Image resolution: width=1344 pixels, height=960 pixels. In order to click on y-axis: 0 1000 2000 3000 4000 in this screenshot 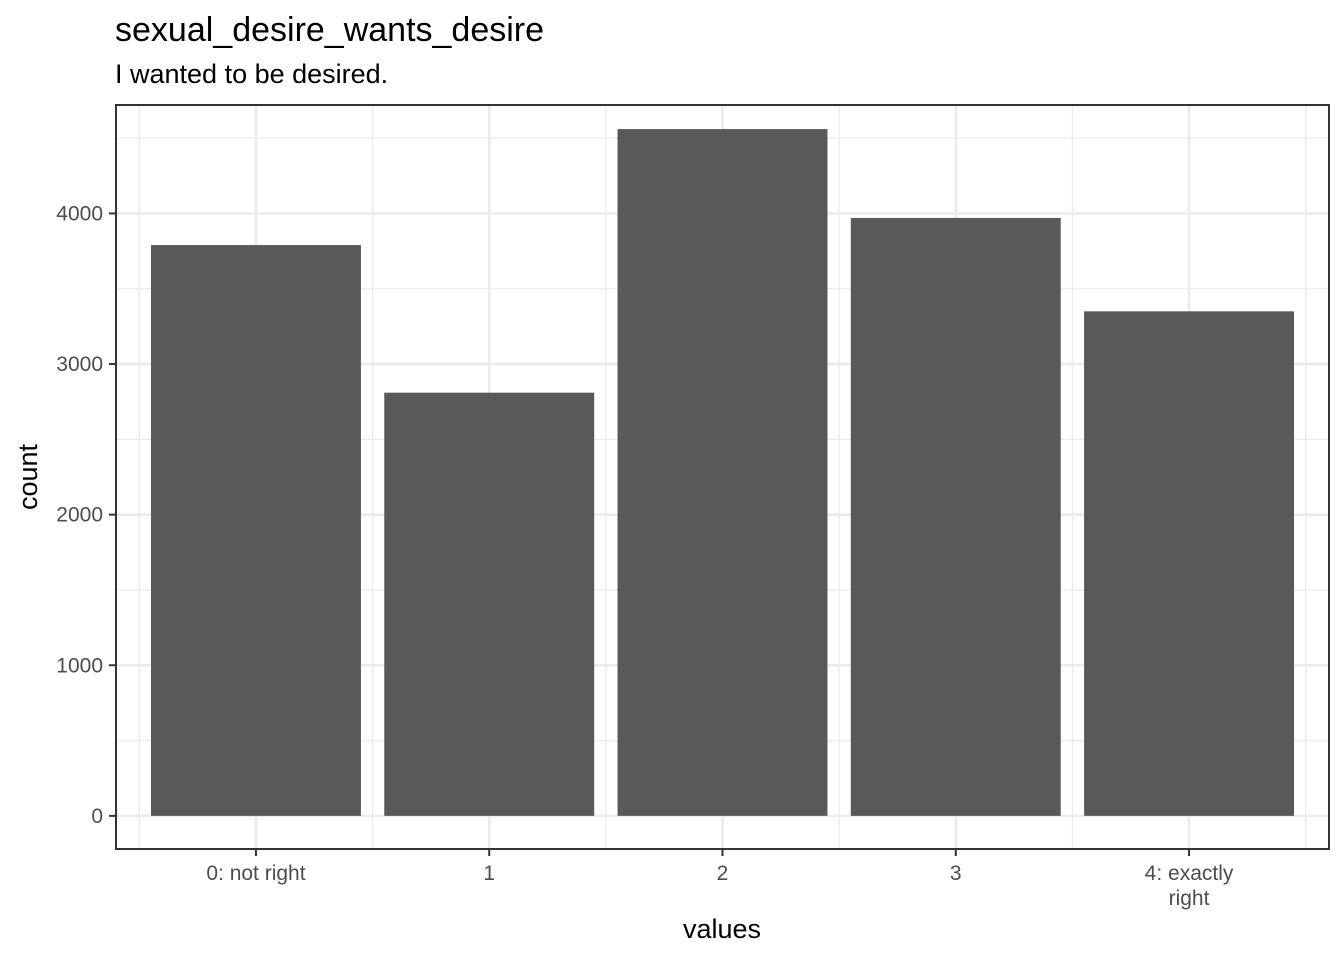, I will do `click(86, 515)`.